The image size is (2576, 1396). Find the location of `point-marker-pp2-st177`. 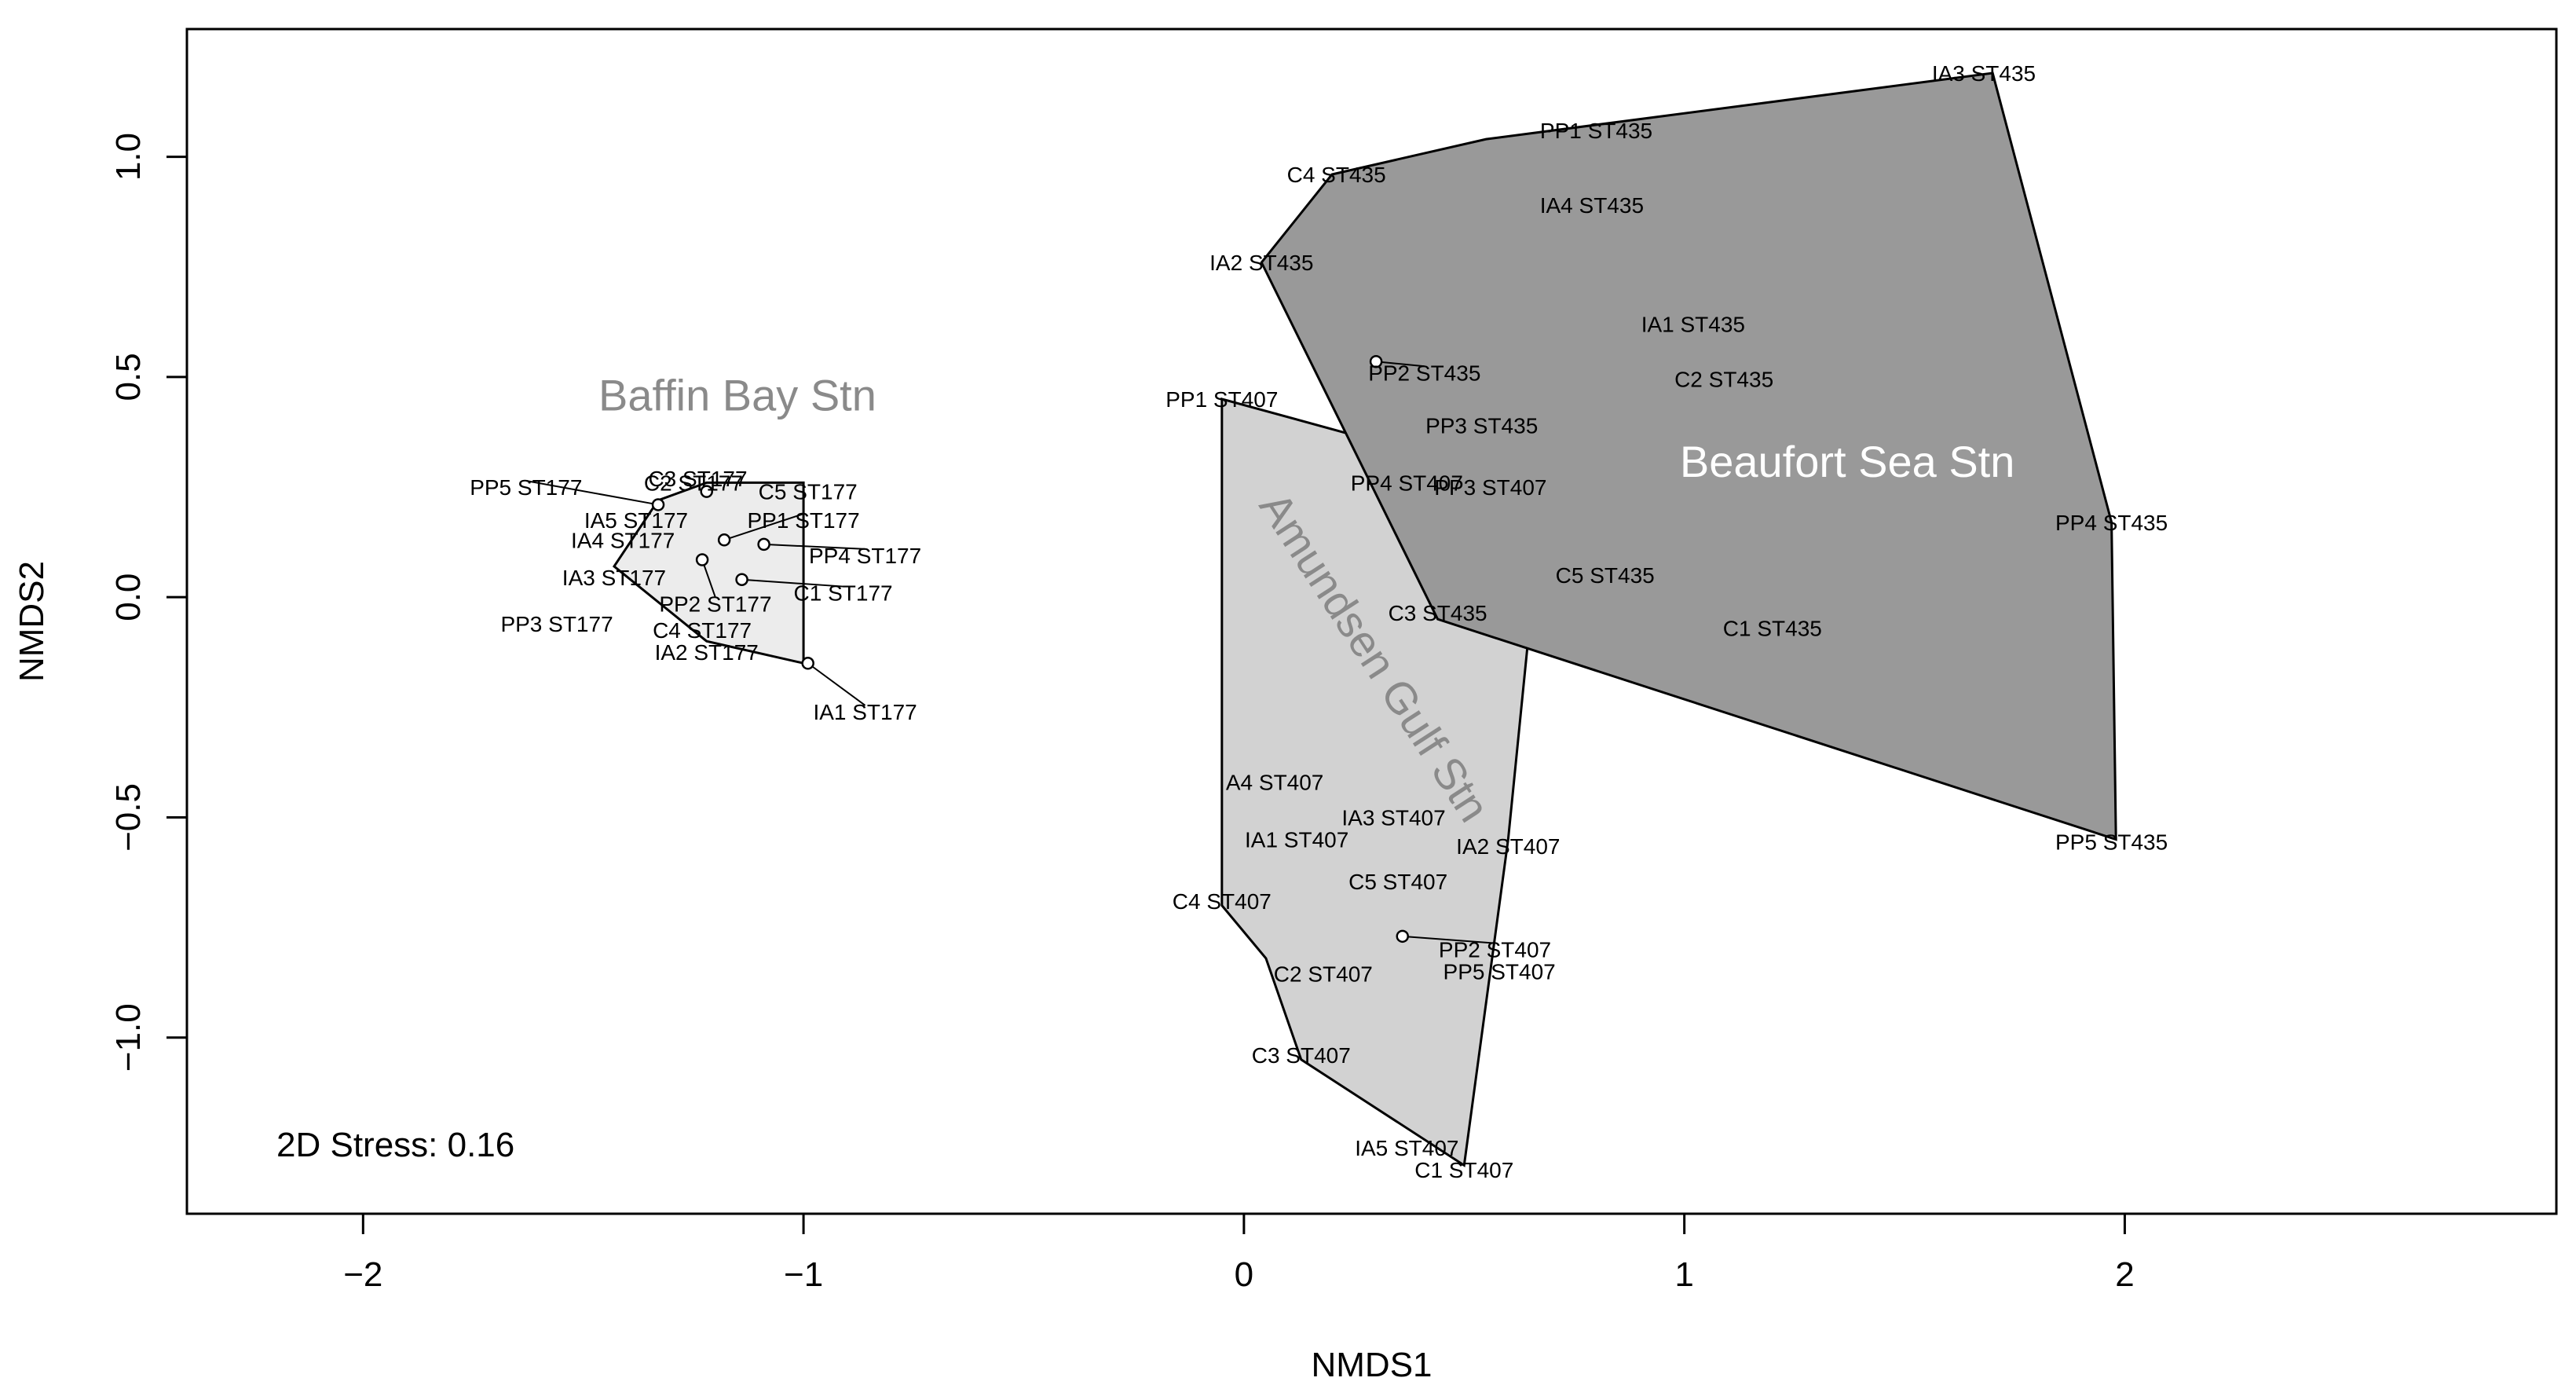

point-marker-pp2-st177 is located at coordinates (702, 559).